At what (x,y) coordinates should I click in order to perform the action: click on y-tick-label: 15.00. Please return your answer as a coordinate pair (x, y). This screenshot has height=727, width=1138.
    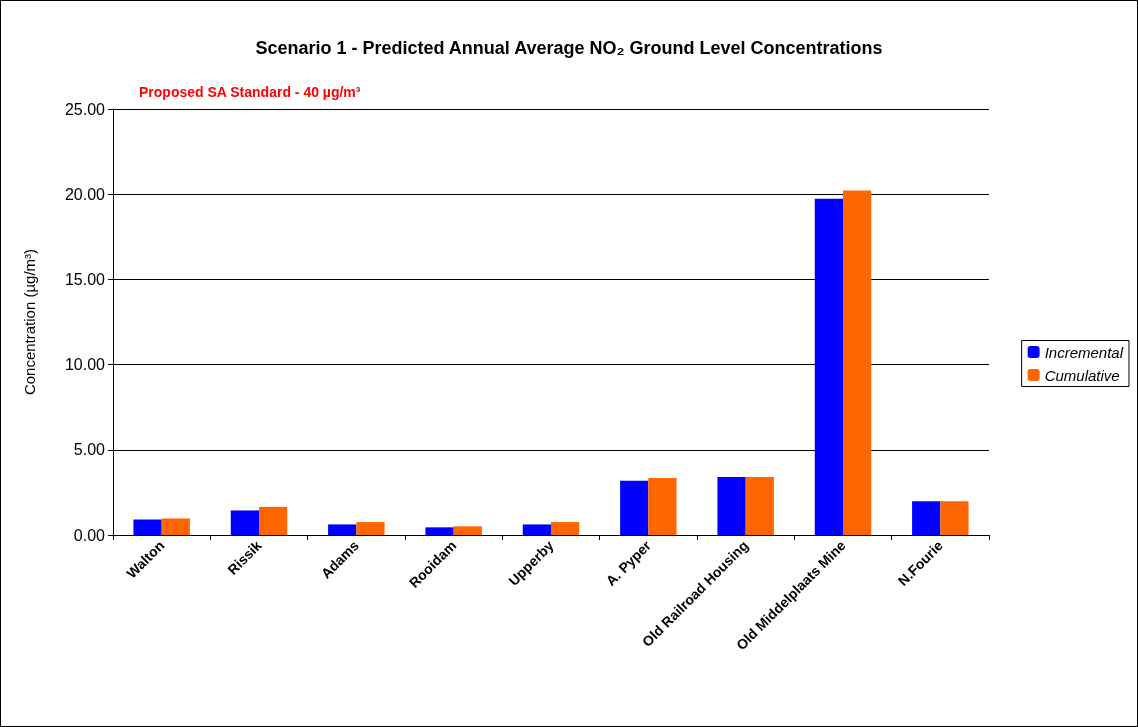
    Looking at the image, I should click on (85, 279).